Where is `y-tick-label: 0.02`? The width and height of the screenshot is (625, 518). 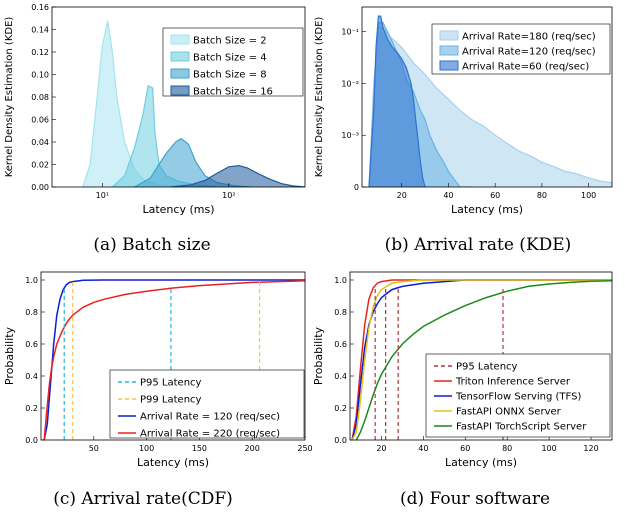
y-tick-label: 0.02 is located at coordinates (40, 165).